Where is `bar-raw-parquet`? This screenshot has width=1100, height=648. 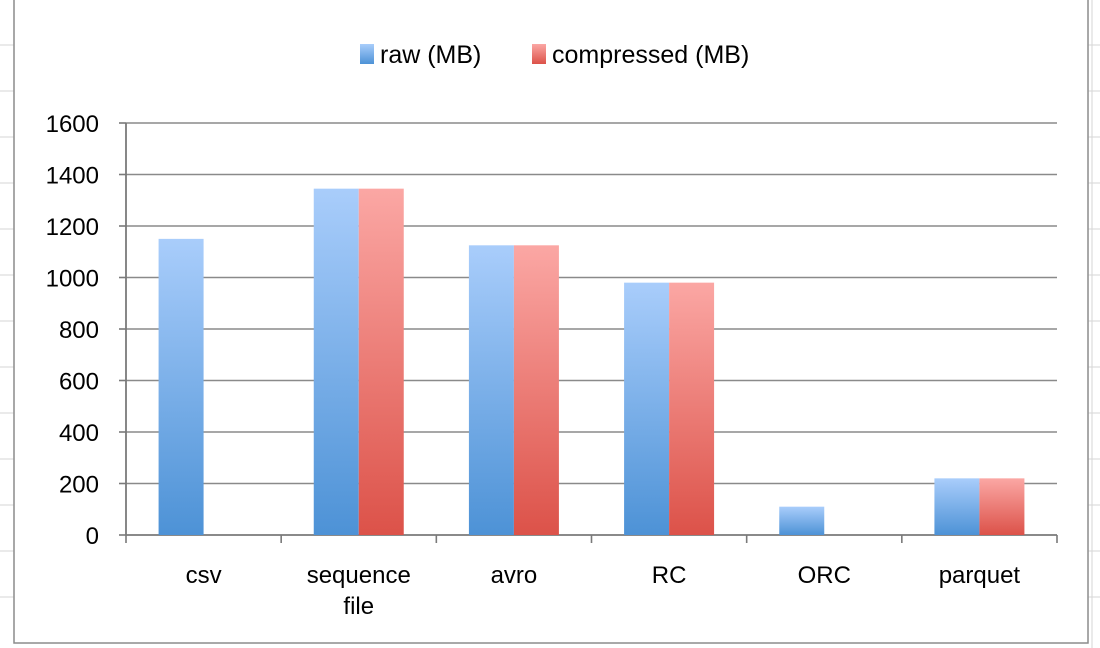 bar-raw-parquet is located at coordinates (957, 506).